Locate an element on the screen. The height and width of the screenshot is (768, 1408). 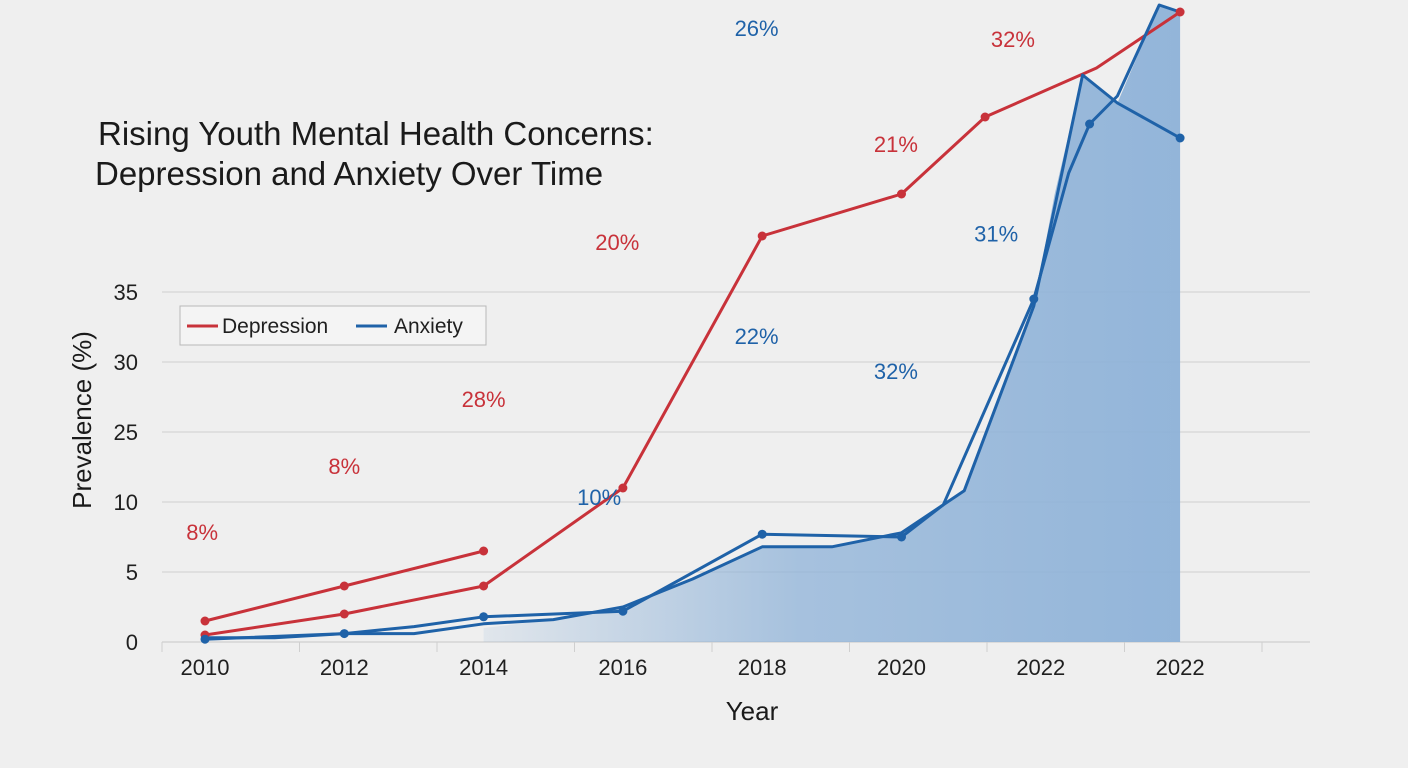
x-tick-label-5: 2020 is located at coordinates (901, 667).